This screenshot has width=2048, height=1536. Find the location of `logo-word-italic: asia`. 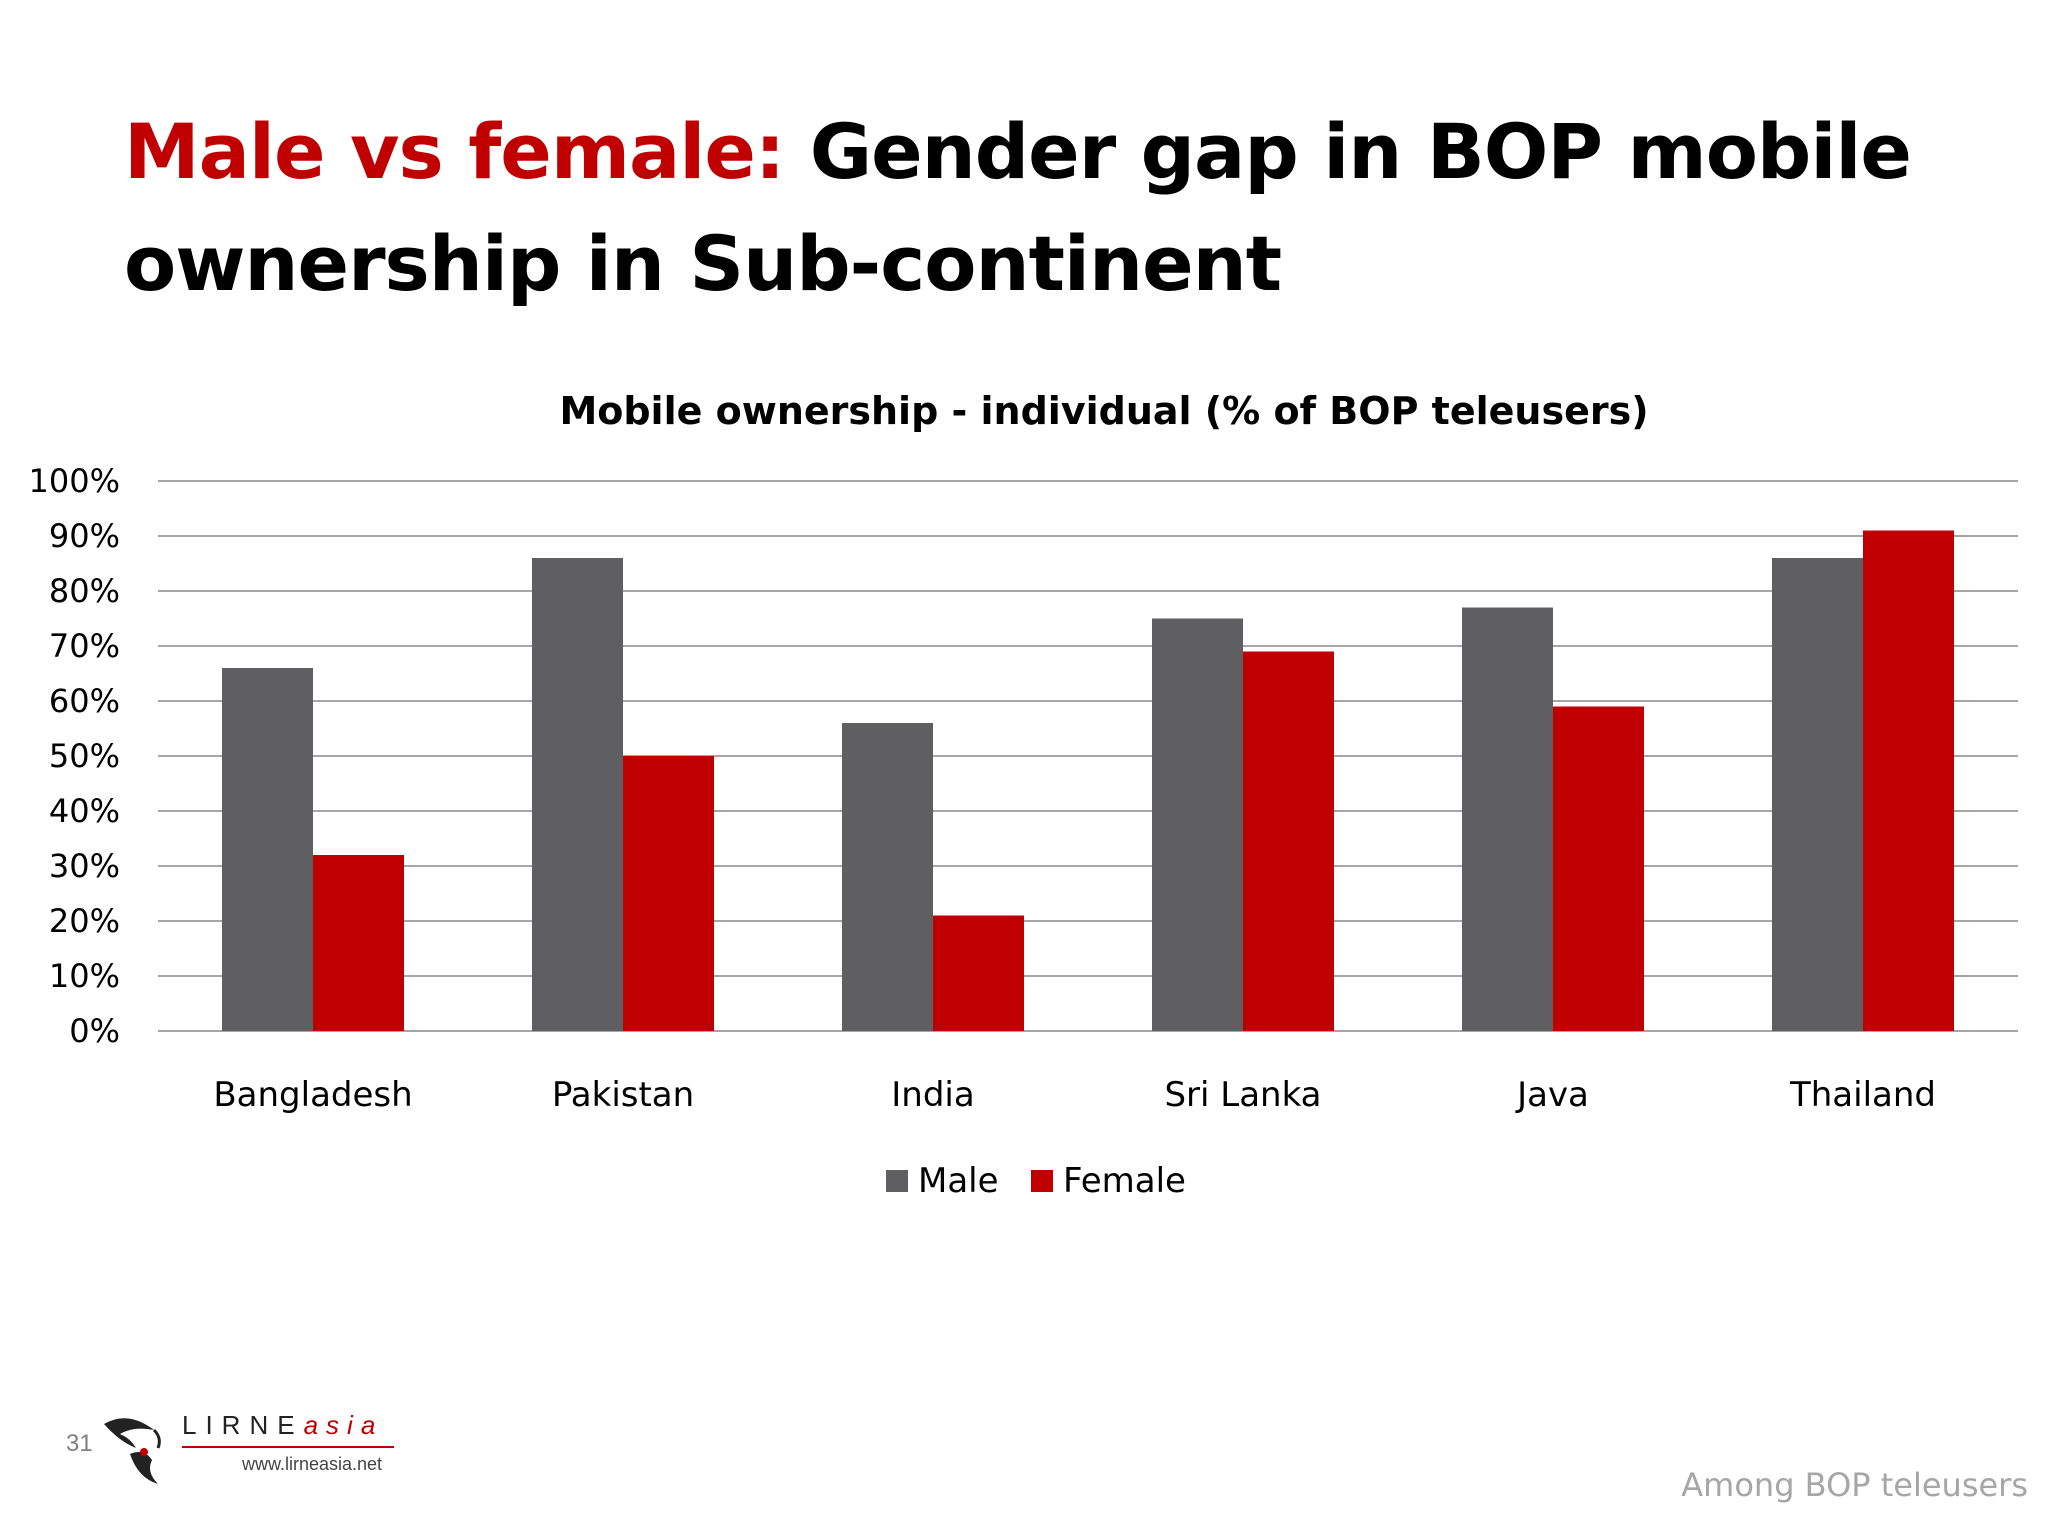

logo-word-italic: asia is located at coordinates (343, 1425).